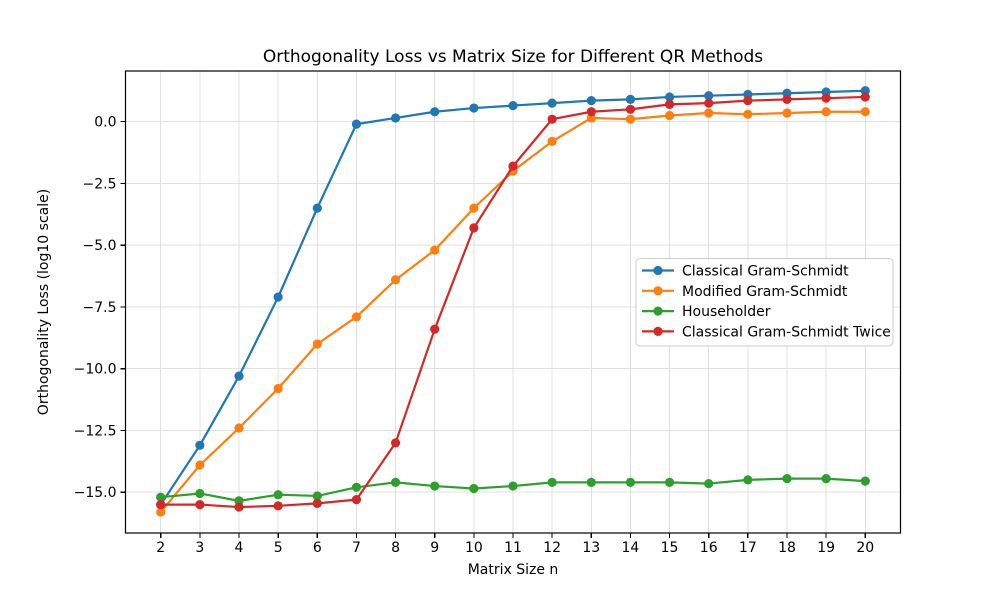 The image size is (1000, 600). I want to click on legend-item-modified-gram-schmidt: Modified Gram-Schmidt, so click(745, 292).